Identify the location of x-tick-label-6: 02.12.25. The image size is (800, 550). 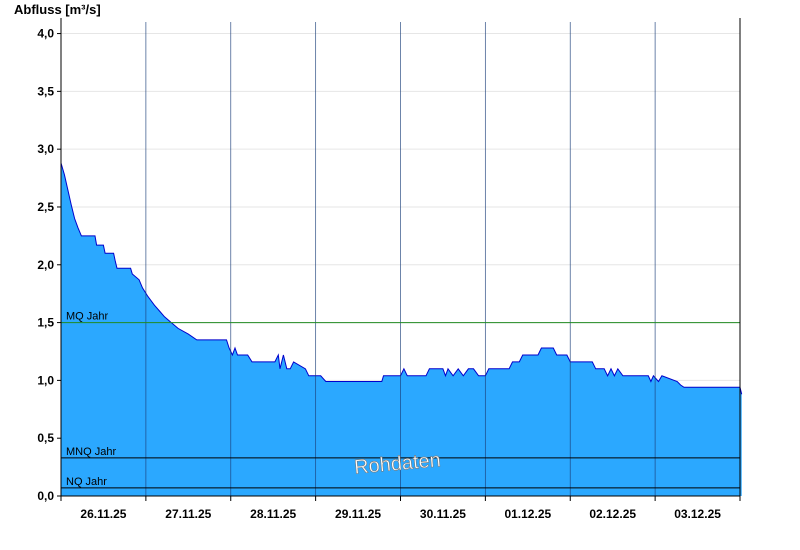
(612, 514).